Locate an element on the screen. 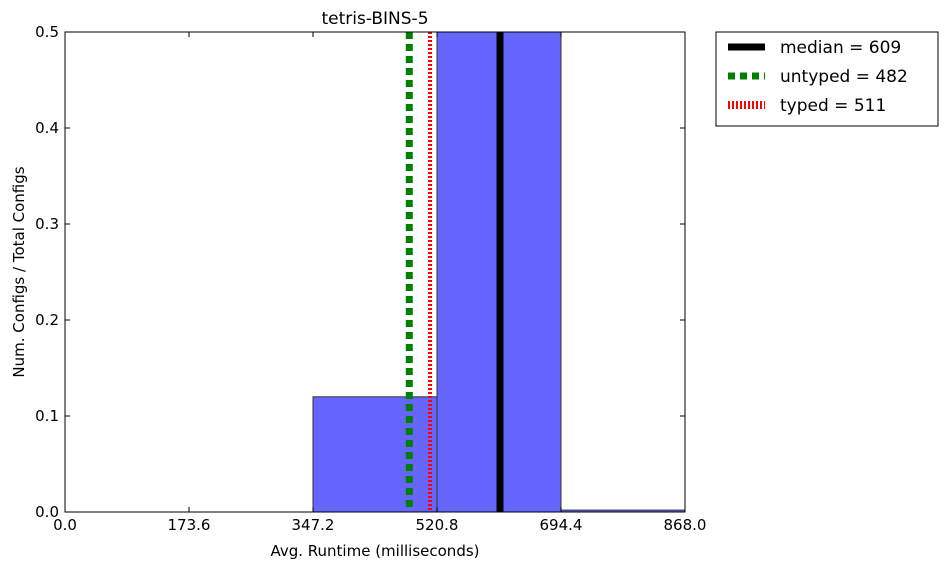 The width and height of the screenshot is (946, 570). y-tick-label: 0.5 is located at coordinates (47, 32).